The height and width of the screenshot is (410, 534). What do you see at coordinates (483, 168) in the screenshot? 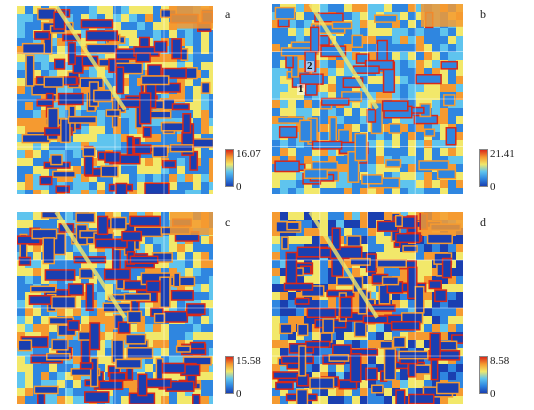
I see `colorbar-b` at bounding box center [483, 168].